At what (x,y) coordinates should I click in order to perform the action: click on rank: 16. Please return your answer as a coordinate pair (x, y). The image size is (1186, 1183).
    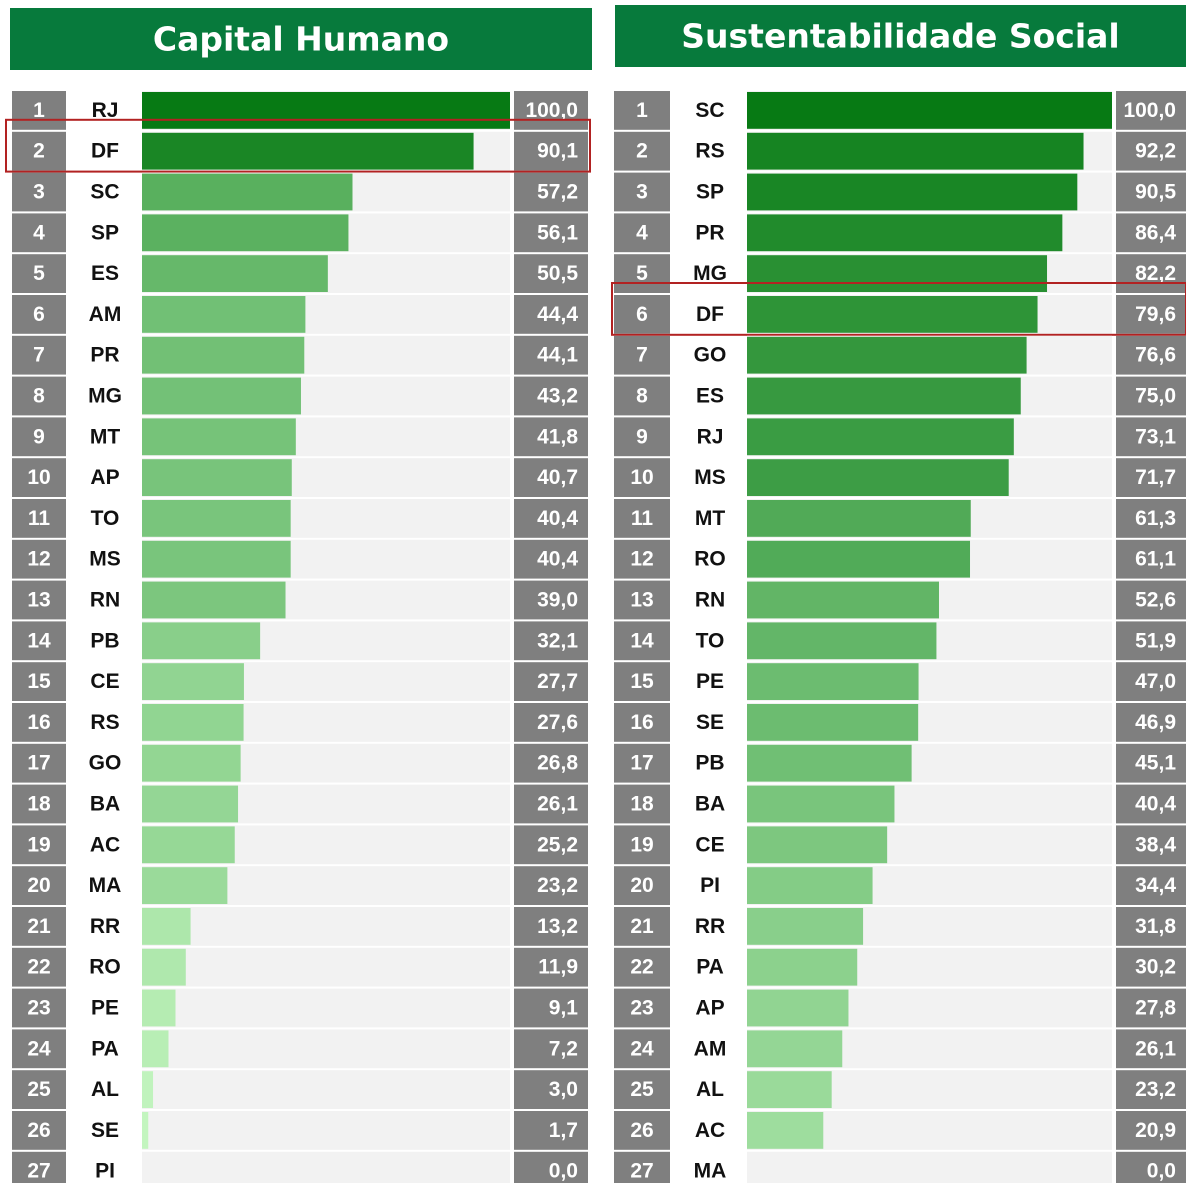
    Looking at the image, I should click on (641, 722).